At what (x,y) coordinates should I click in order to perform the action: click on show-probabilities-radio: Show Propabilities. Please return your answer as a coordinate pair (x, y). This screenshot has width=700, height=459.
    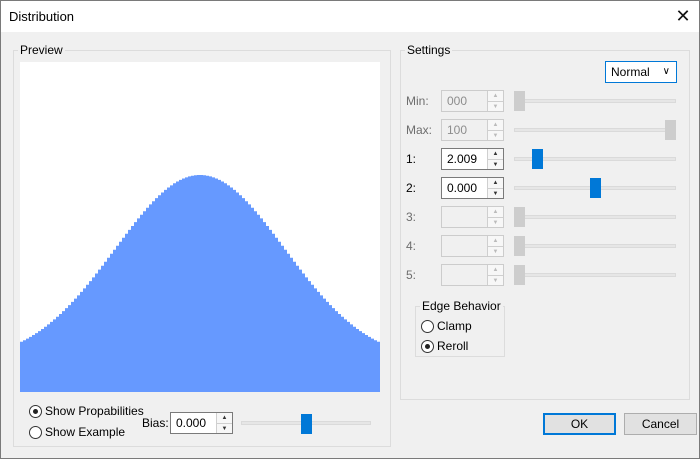
    Looking at the image, I should click on (86, 411).